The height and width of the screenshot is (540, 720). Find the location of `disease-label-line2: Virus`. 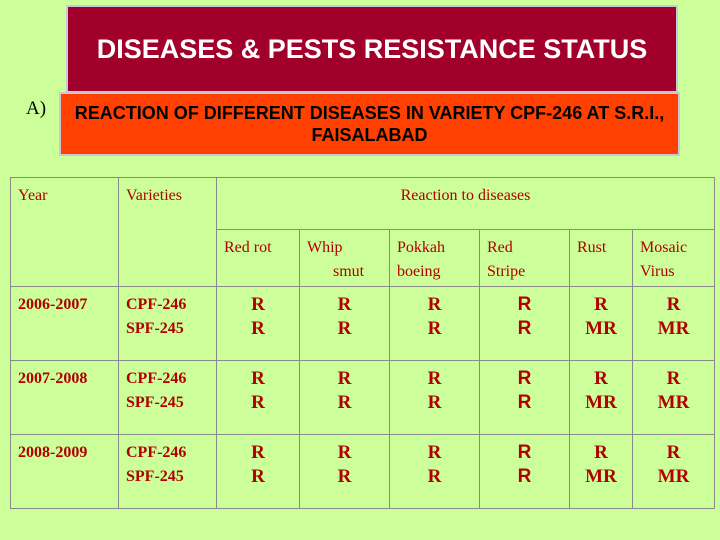

disease-label-line2: Virus is located at coordinates (657, 271).